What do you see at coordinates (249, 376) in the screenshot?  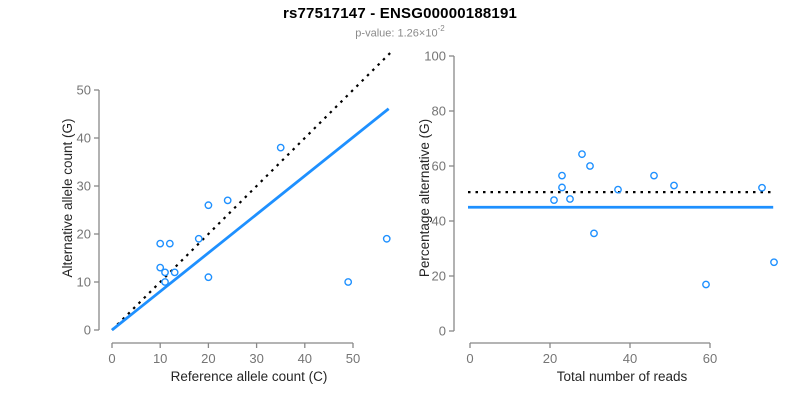 I see `x-axis-label: Reference allele count (C)` at bounding box center [249, 376].